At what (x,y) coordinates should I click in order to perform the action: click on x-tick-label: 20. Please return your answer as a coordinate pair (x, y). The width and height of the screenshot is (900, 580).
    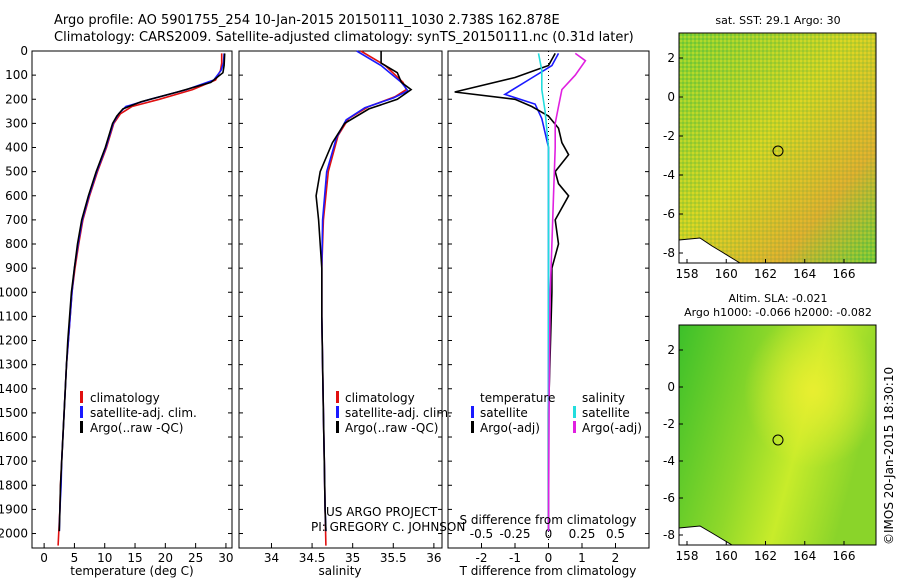
    Looking at the image, I should click on (165, 558).